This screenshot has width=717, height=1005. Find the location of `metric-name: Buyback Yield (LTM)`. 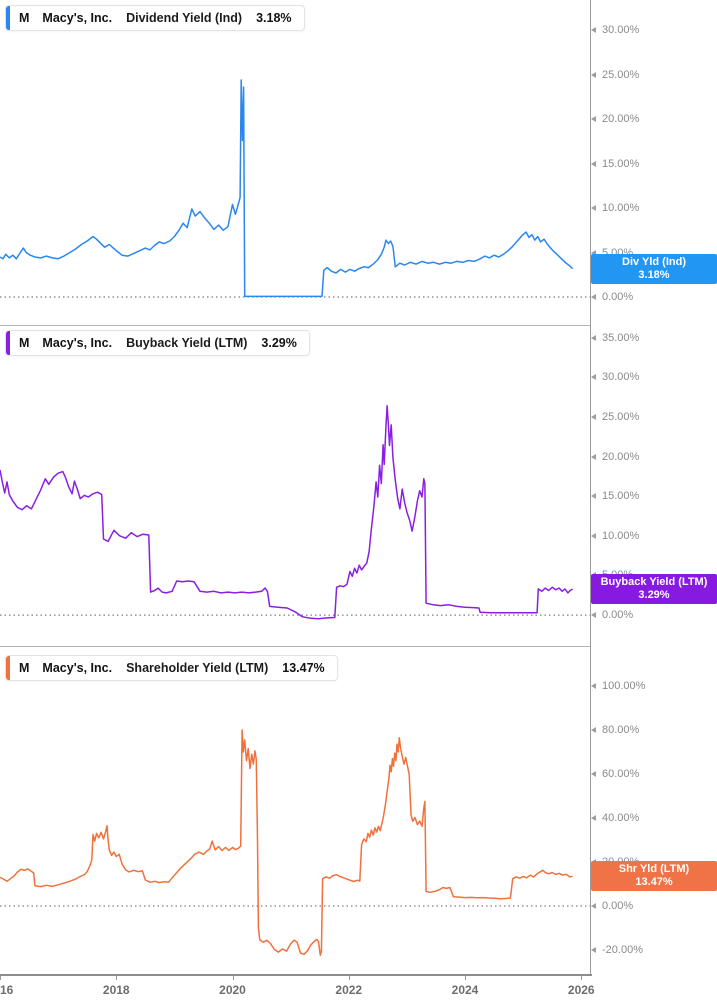

metric-name: Buyback Yield (LTM) is located at coordinates (187, 343).